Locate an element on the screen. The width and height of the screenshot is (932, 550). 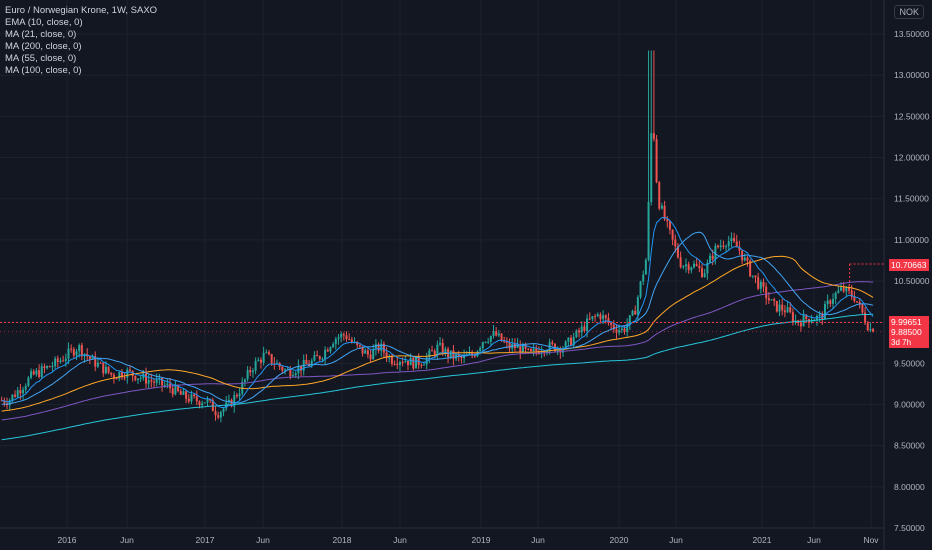
level-price-tag: 9.99651 is located at coordinates (909, 322).